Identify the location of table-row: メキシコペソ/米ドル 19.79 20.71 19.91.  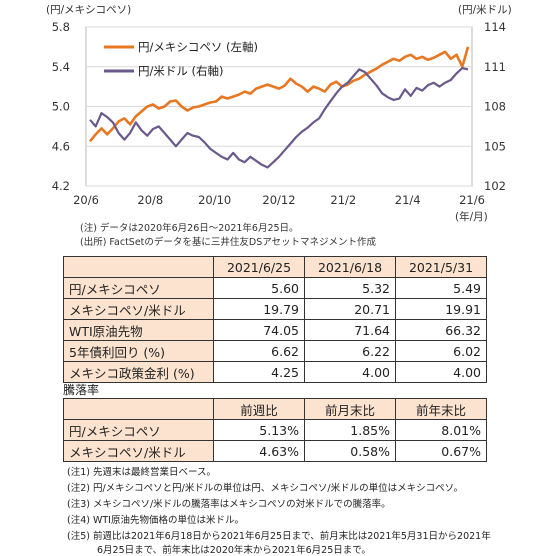
(275, 309).